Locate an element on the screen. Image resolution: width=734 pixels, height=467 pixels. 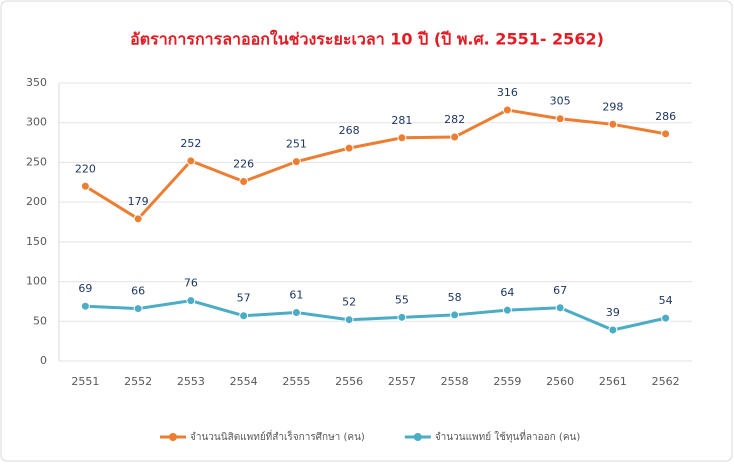
data-label: 220 is located at coordinates (85, 168).